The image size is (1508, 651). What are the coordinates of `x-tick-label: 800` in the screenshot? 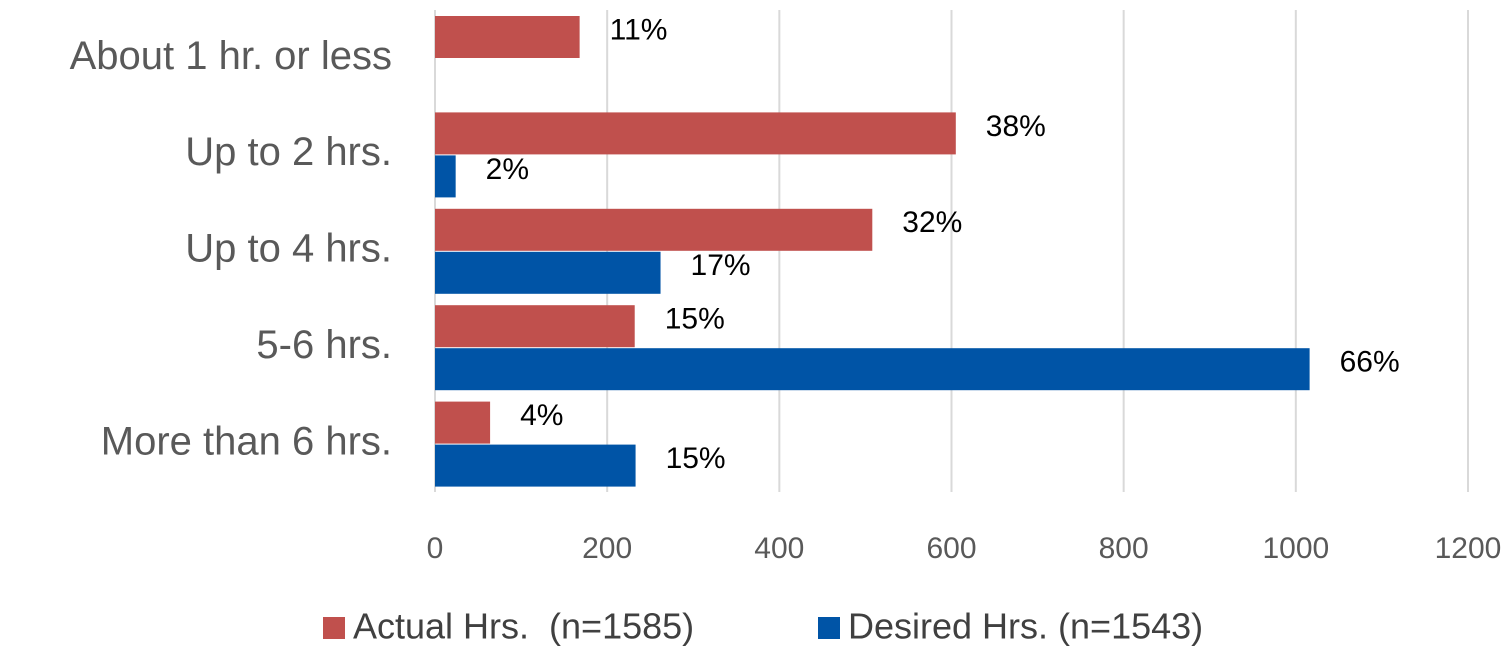 It's located at (1124, 548).